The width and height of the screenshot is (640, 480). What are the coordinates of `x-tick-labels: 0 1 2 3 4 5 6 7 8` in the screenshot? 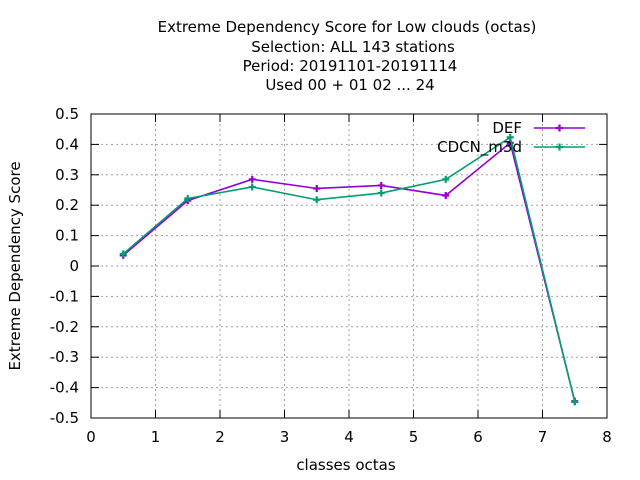 It's located at (349, 437).